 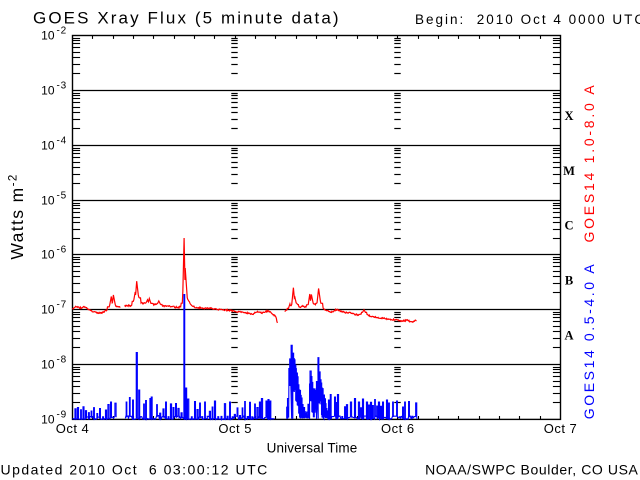 What do you see at coordinates (62, 31) in the screenshot?
I see `svg-text: -2` at bounding box center [62, 31].